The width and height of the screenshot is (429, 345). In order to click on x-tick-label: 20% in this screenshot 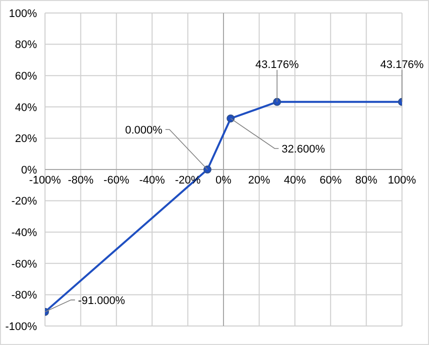, I will do `click(259, 180)`.